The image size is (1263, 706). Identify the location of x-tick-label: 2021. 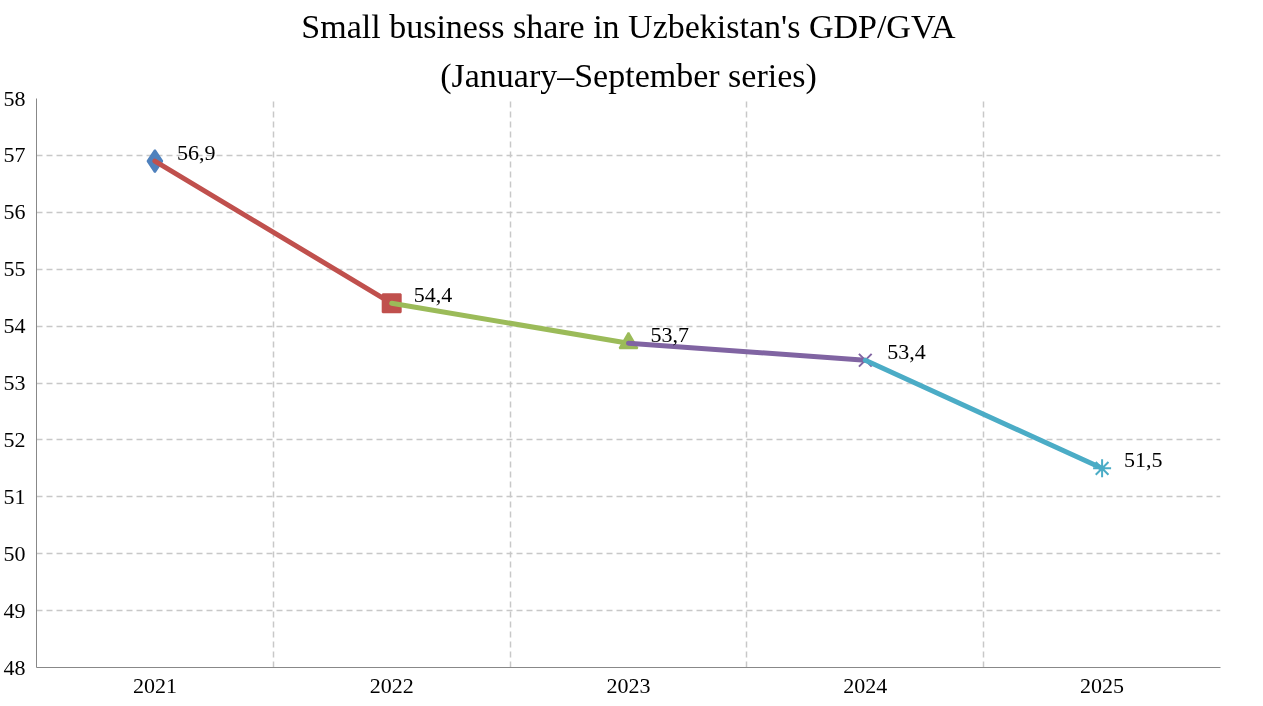
(154, 685).